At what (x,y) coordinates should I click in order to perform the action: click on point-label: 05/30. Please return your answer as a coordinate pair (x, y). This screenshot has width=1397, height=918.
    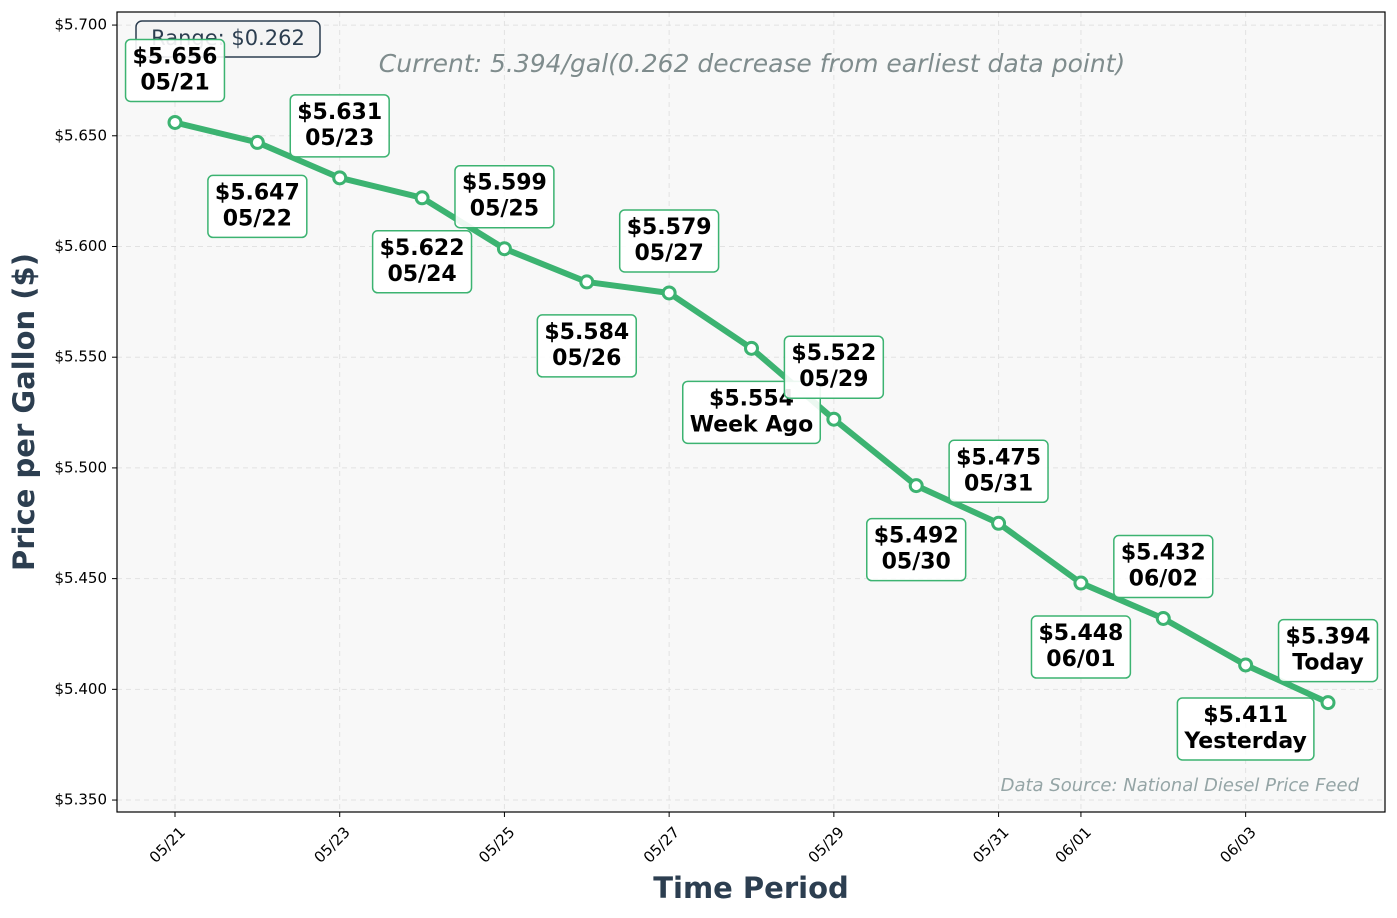
    Looking at the image, I should click on (916, 562).